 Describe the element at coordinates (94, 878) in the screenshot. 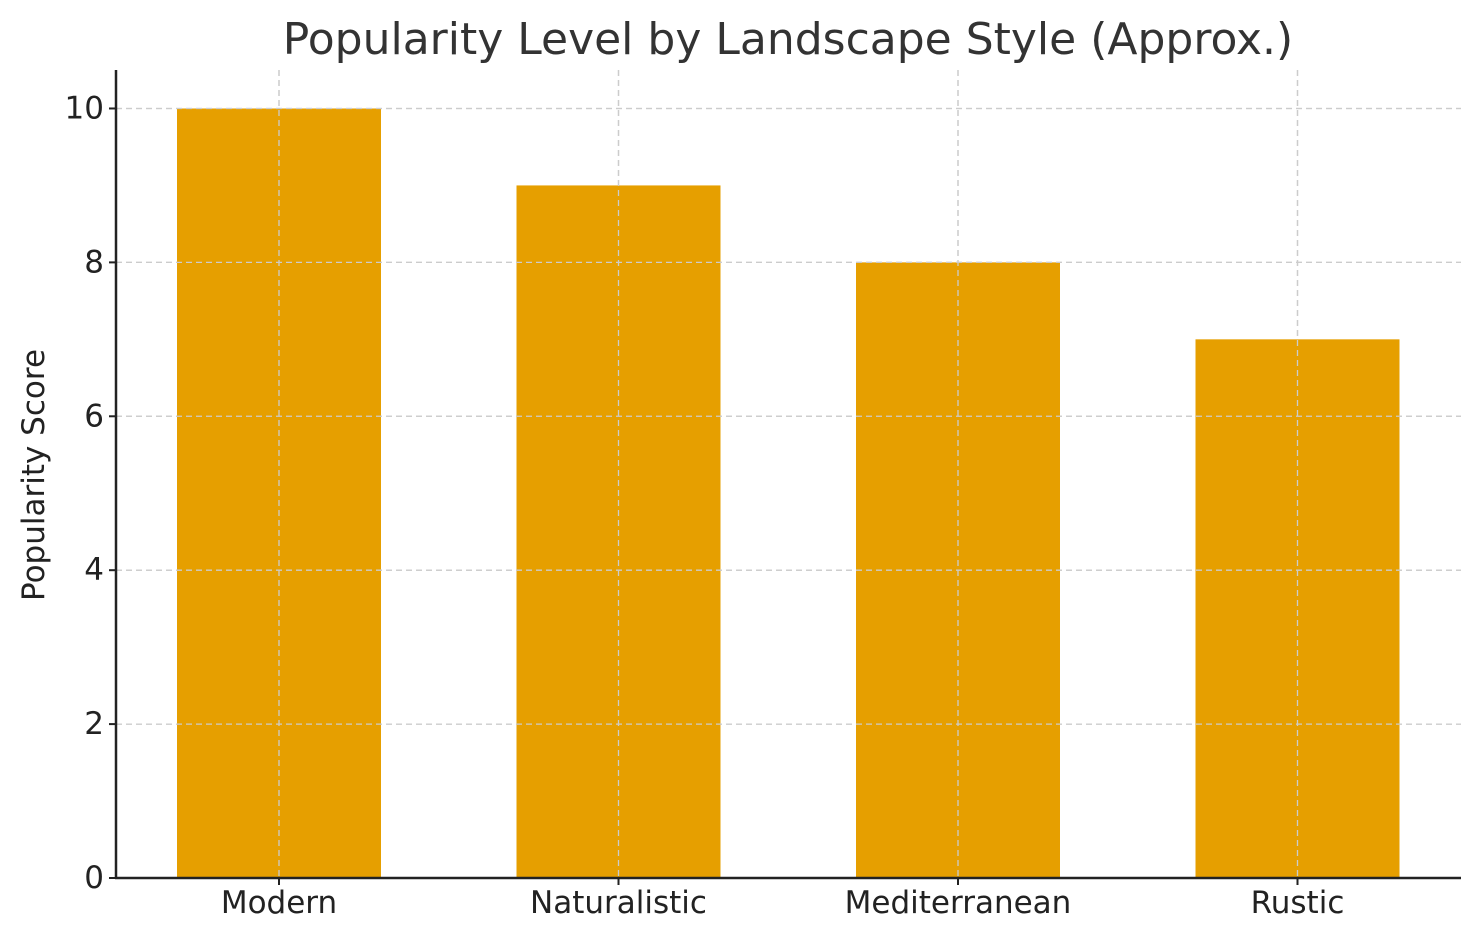

I see `y-tick-label: 0` at that location.